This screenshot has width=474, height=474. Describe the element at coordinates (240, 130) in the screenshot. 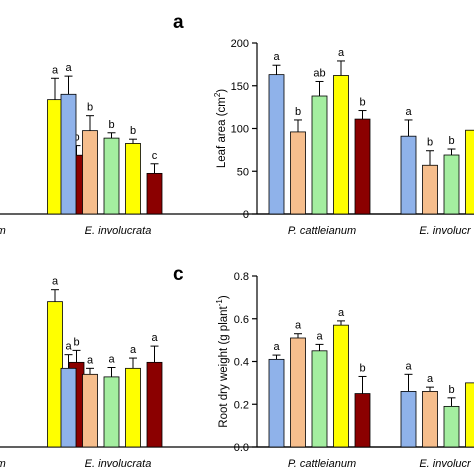

I see `panel1-y-tick-label: 100` at that location.